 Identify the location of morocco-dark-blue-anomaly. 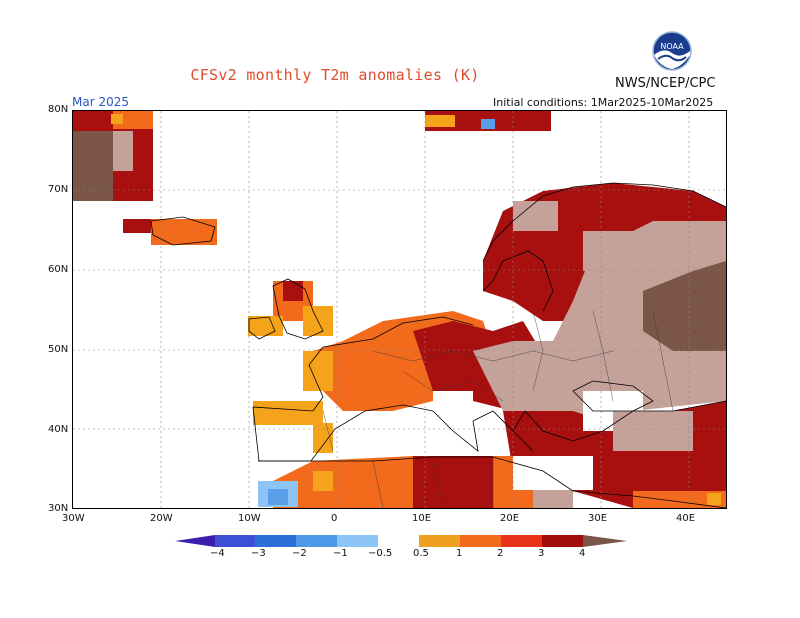
(278, 497).